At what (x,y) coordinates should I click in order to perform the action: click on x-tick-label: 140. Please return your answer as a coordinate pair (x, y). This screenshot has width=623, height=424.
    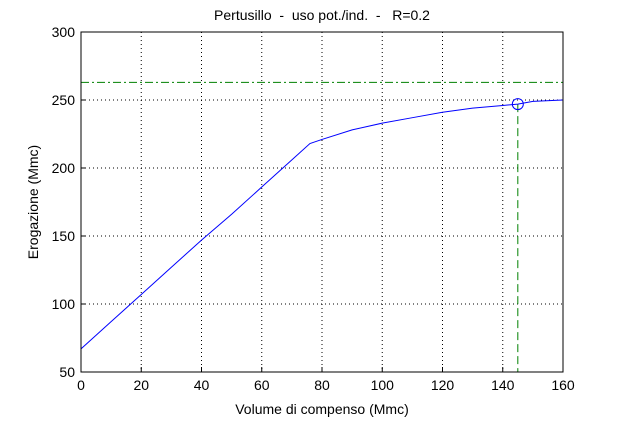
    Looking at the image, I should click on (503, 385).